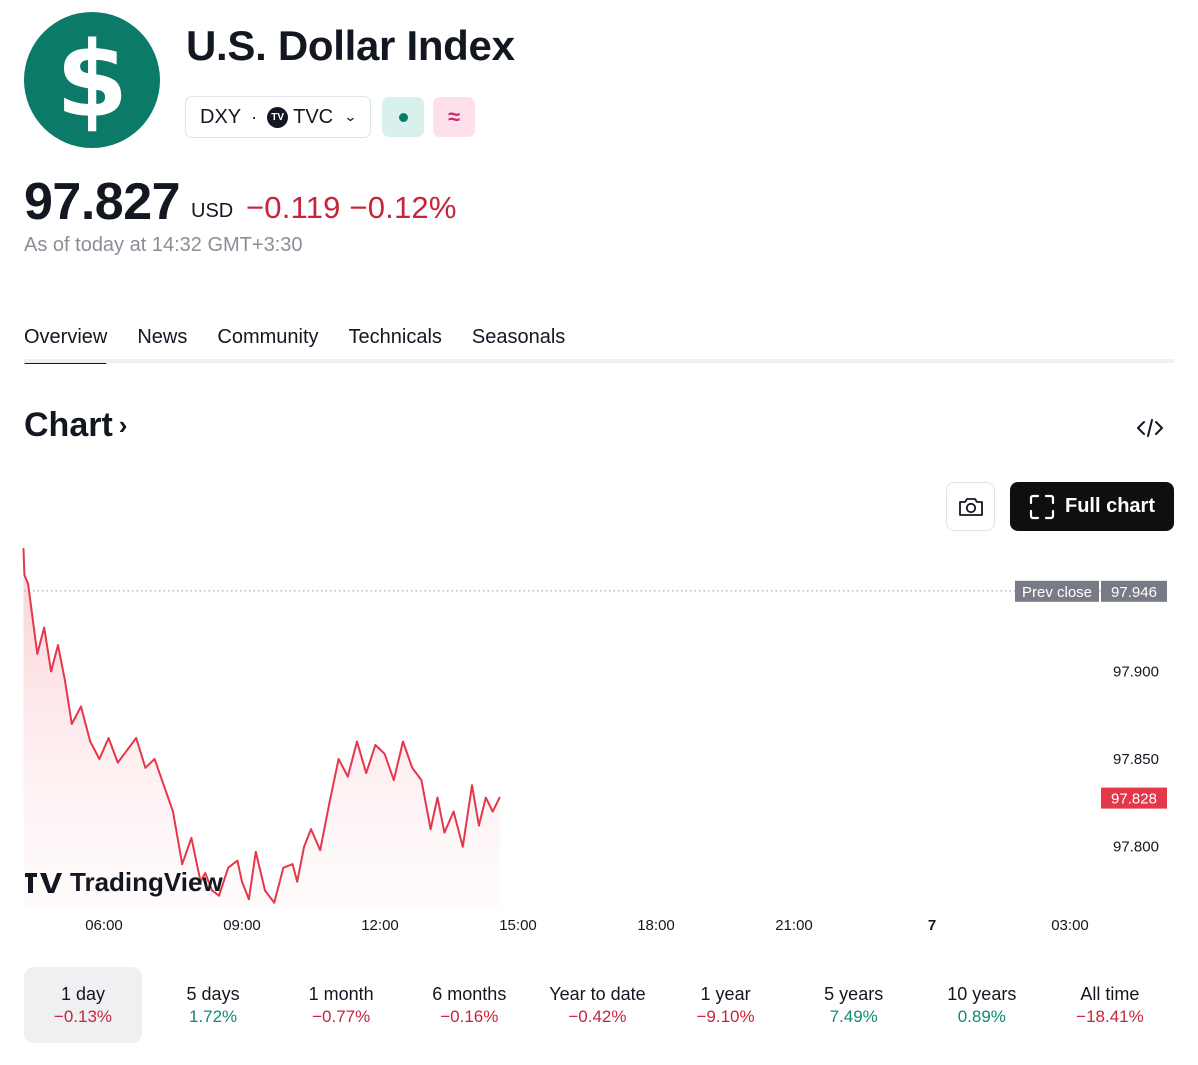 The height and width of the screenshot is (1065, 1198). I want to click on symbol-exchange-selector: DXY · TV TVC ⌄, so click(278, 117).